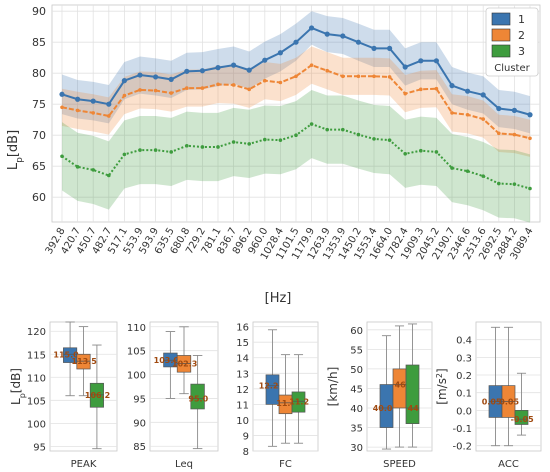 The image size is (550, 472). I want to click on median-label: 44, so click(414, 408).